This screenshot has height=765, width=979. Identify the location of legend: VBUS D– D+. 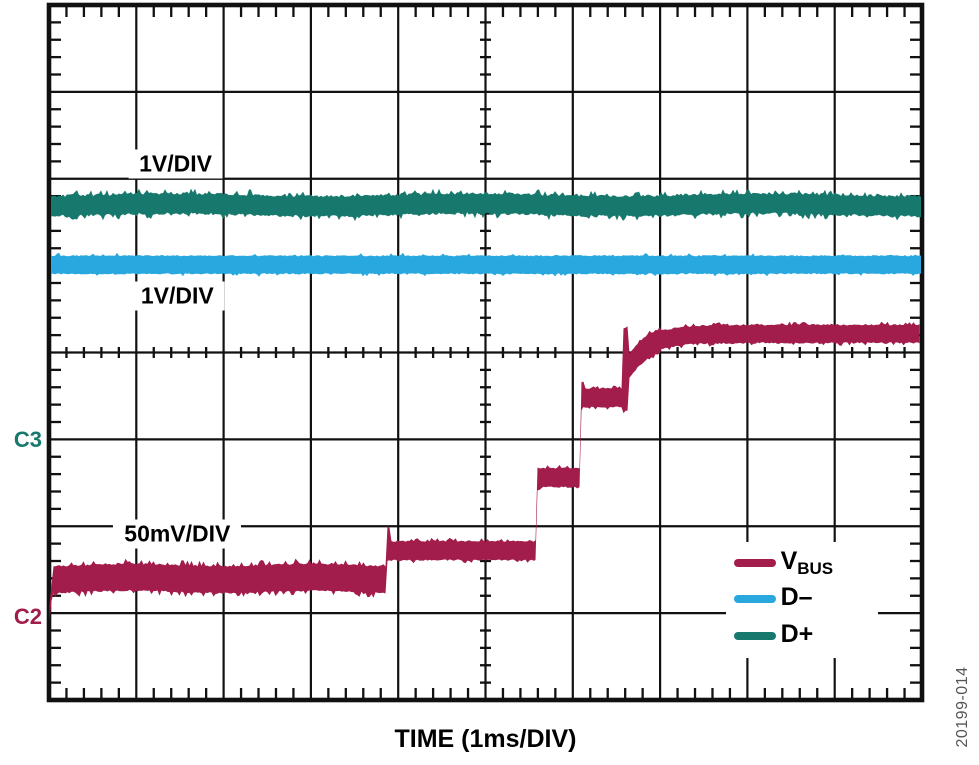
(801, 599).